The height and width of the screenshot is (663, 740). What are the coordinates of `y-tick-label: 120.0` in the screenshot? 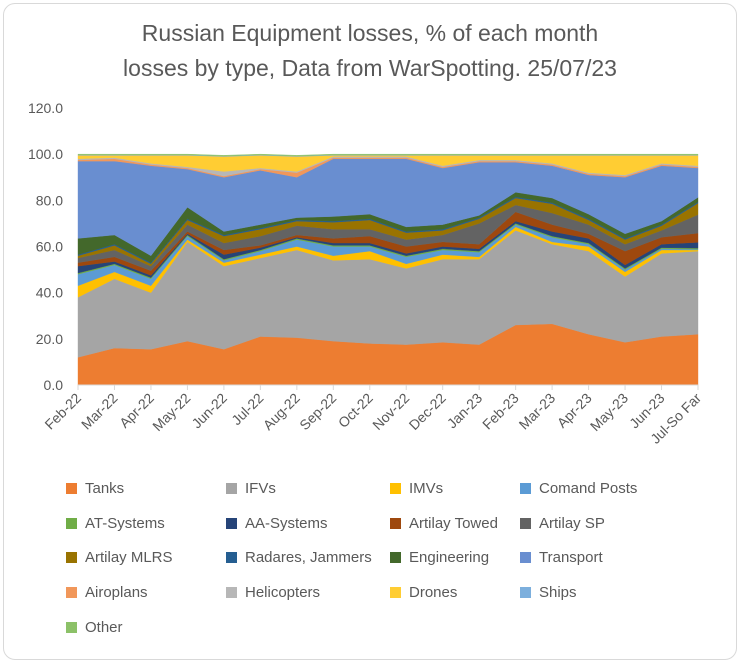 It's located at (45, 108).